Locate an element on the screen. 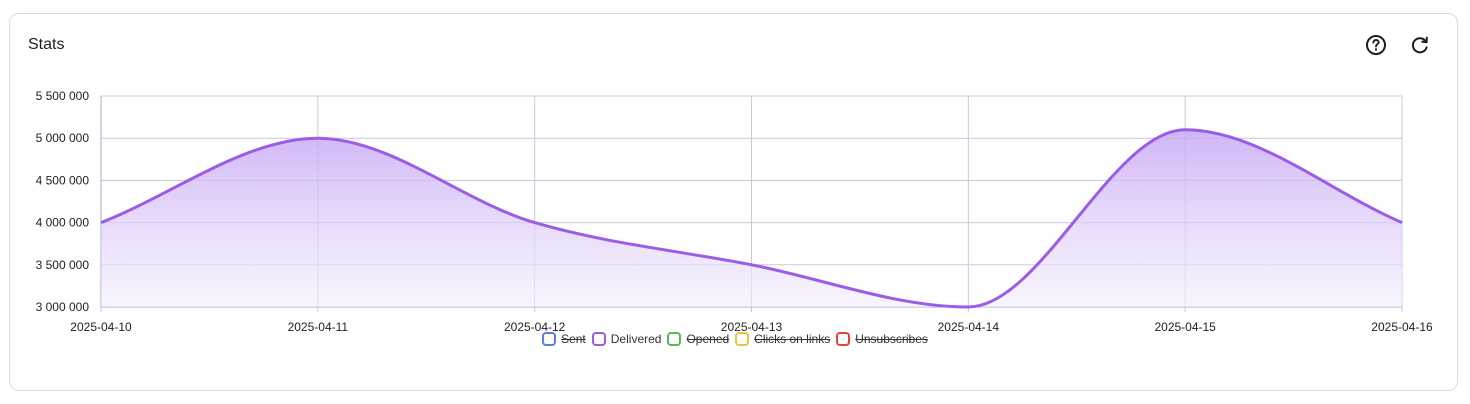  x-tick-label: 2025-04-14 is located at coordinates (969, 327).